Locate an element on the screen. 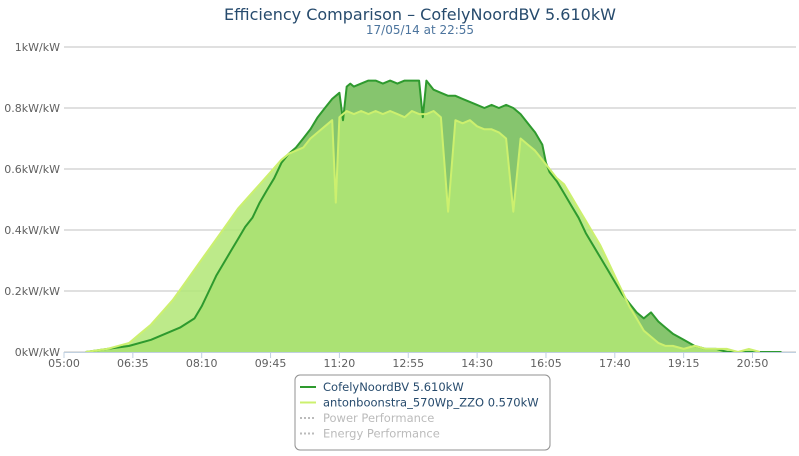 The height and width of the screenshot is (456, 799). x-tick-label: 14:30 is located at coordinates (477, 363).